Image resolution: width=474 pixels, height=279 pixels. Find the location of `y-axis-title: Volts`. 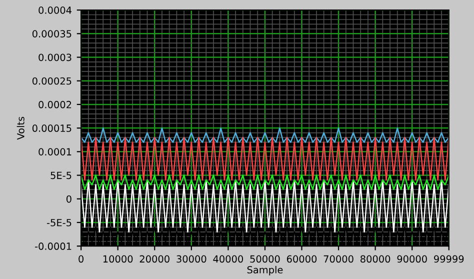

y-axis-title: Volts is located at coordinates (20, 128).